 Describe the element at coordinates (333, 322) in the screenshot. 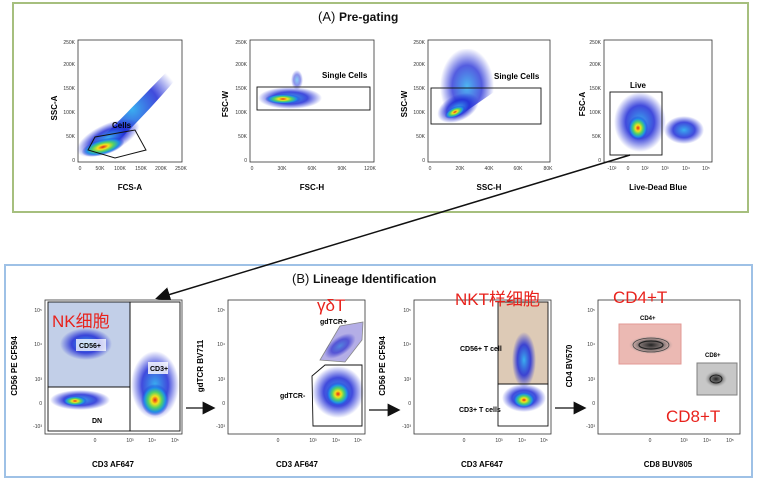

I see `svg-text: gdTCR+` at that location.